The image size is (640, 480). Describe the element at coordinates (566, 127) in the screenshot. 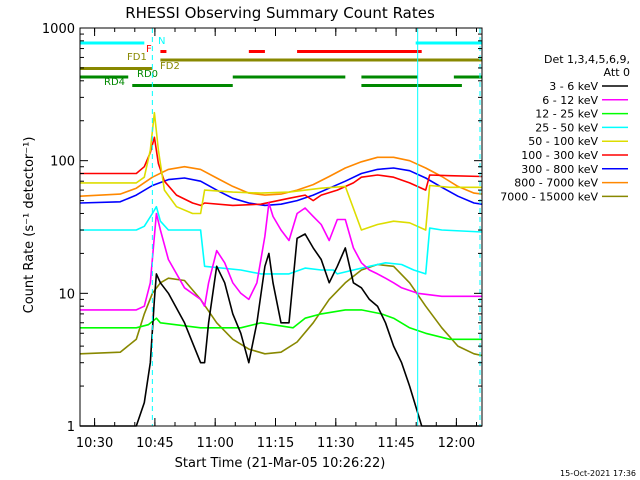

I see `legend-entry-label: 25 - 50 keV` at that location.